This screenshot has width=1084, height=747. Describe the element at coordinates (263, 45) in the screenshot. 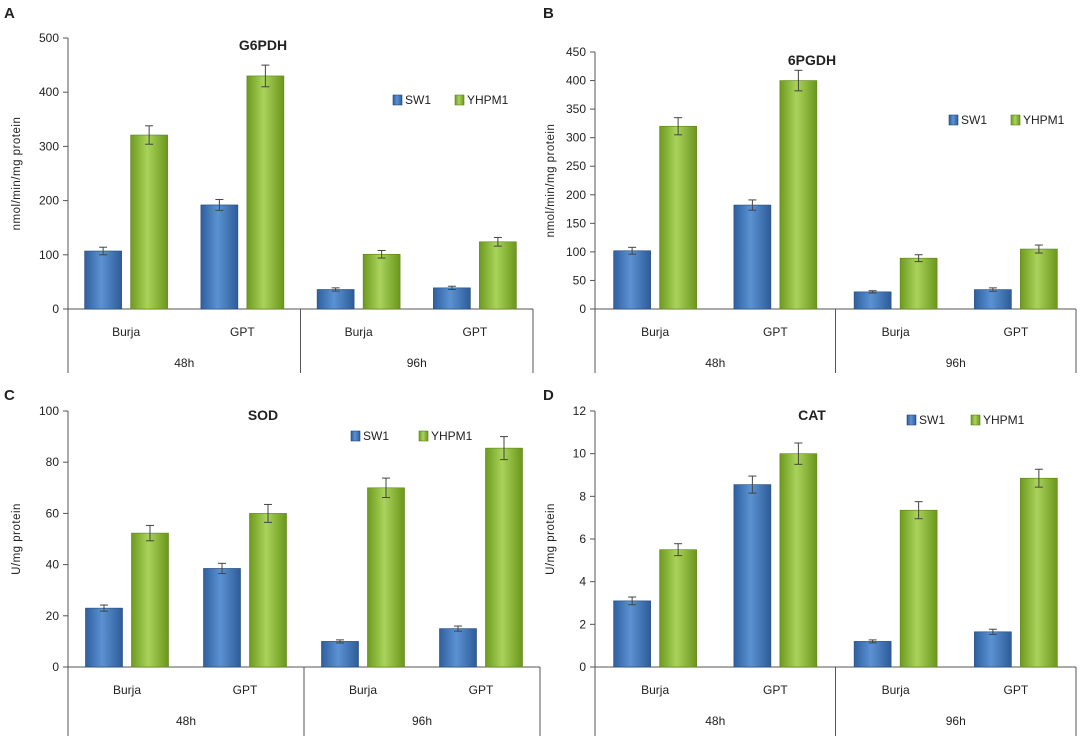

I see `chart-title: G6PDH` at that location.